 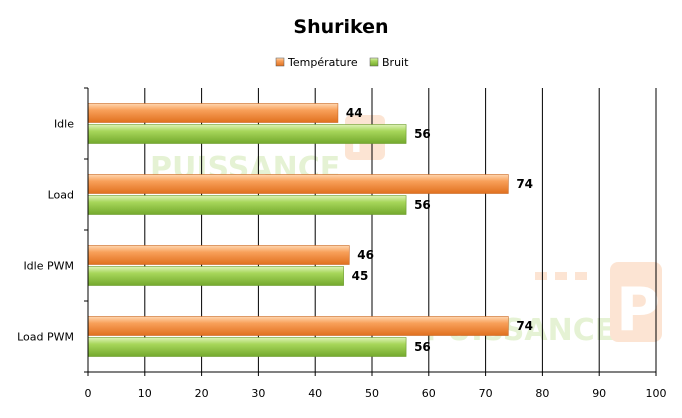 I want to click on legend-label-0: Température, so click(x=322, y=62).